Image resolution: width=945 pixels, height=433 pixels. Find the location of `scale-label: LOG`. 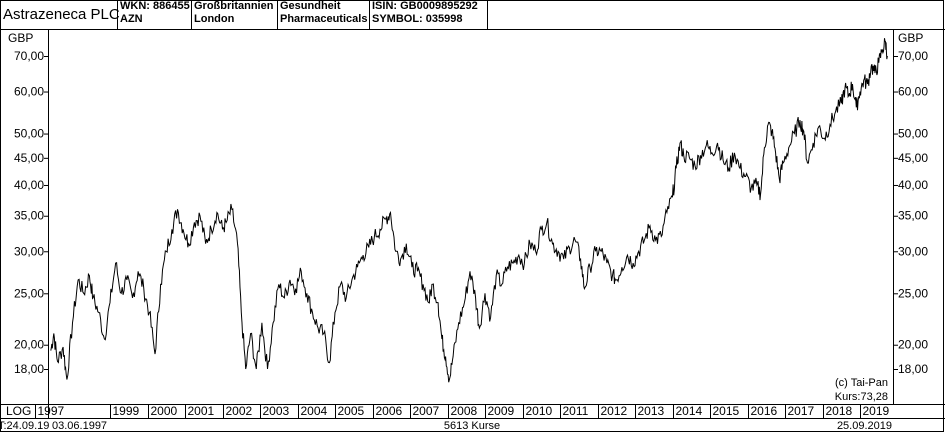

scale-label: LOG is located at coordinates (18, 411).